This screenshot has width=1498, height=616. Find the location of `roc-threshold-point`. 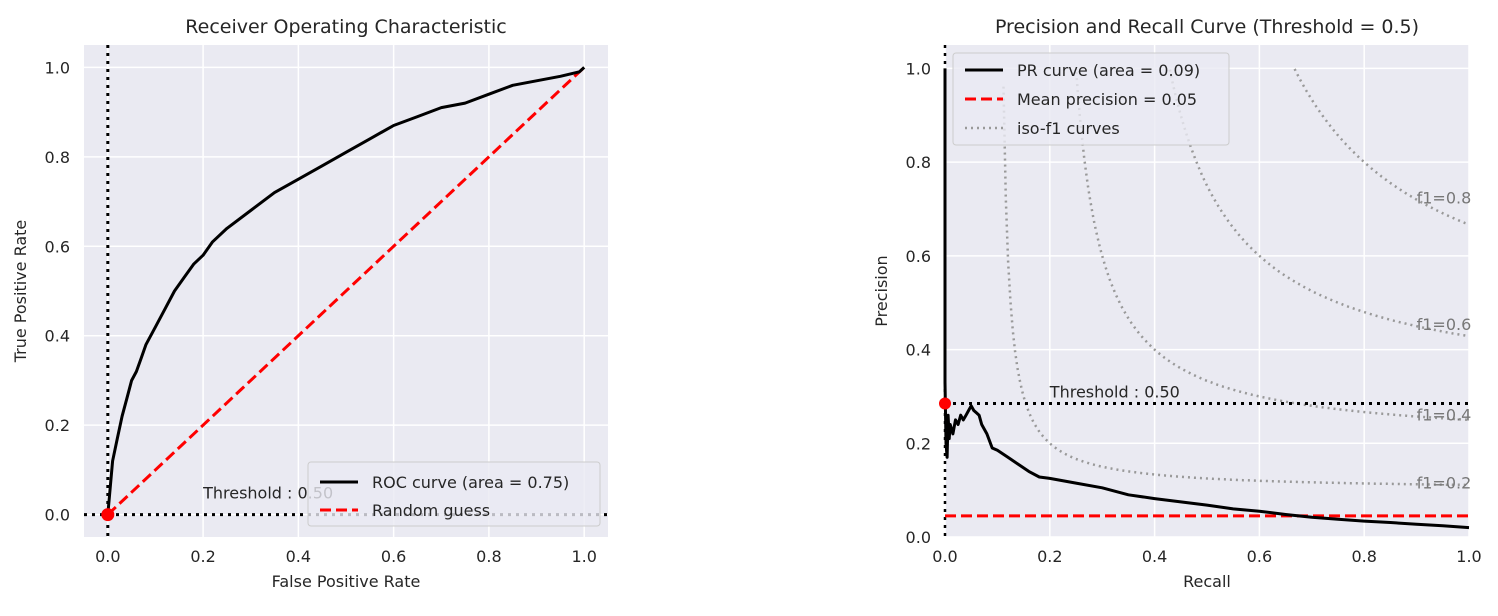

roc-threshold-point is located at coordinates (108, 515).